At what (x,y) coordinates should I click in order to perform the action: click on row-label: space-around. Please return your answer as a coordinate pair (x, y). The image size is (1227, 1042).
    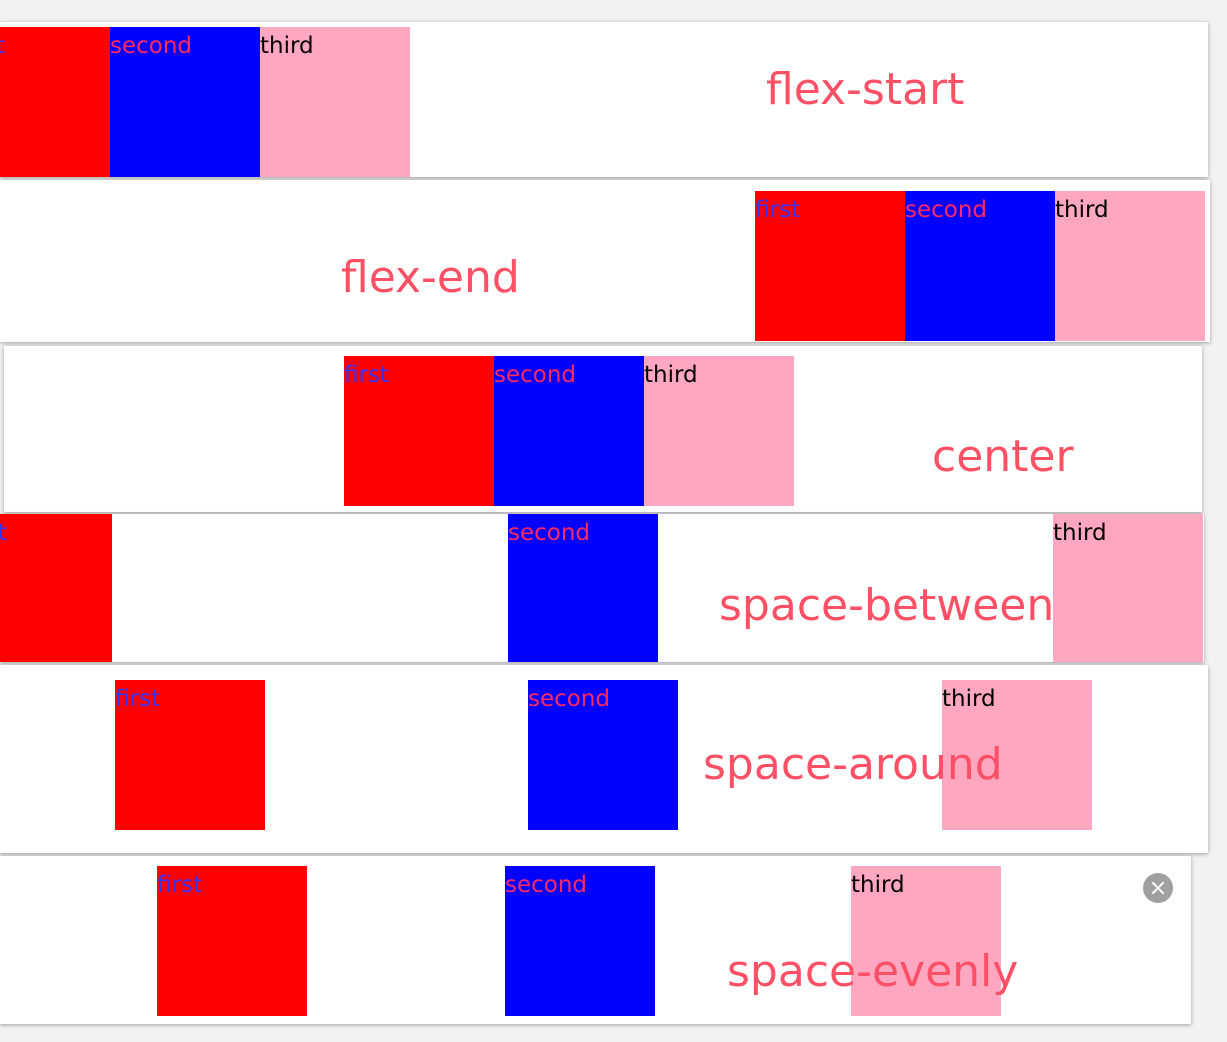
    Looking at the image, I should click on (853, 764).